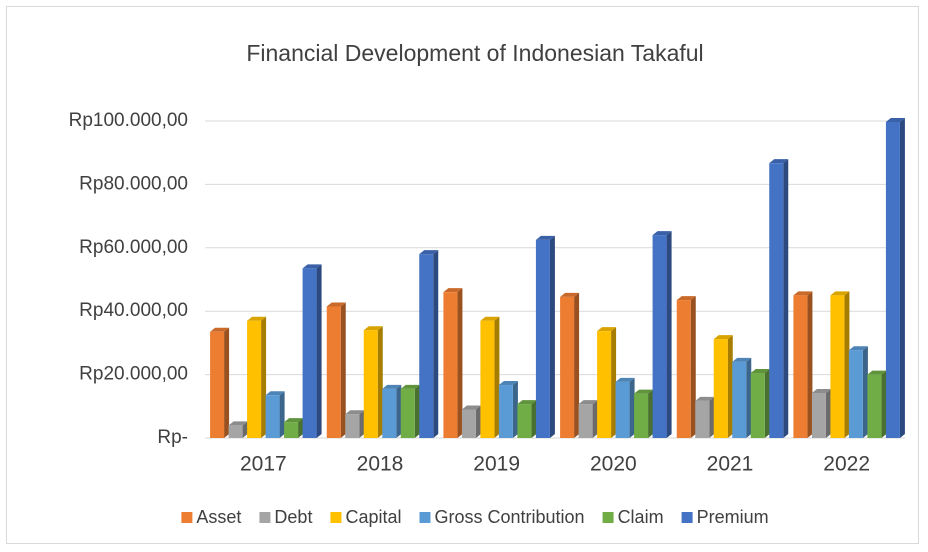 This screenshot has width=928, height=552. What do you see at coordinates (133, 183) in the screenshot?
I see `y-tick-label: Rp80.000,00` at bounding box center [133, 183].